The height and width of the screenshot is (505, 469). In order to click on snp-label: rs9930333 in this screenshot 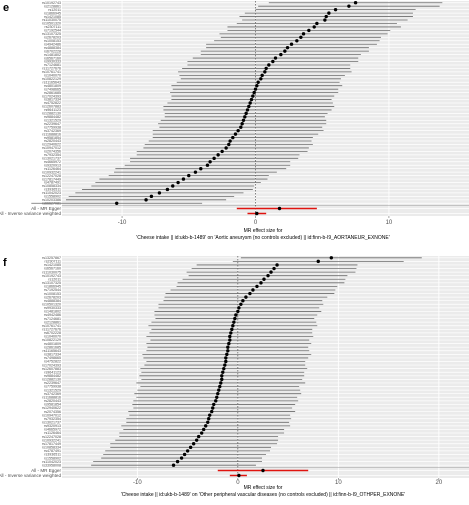, I will do `click(52, 308)`.